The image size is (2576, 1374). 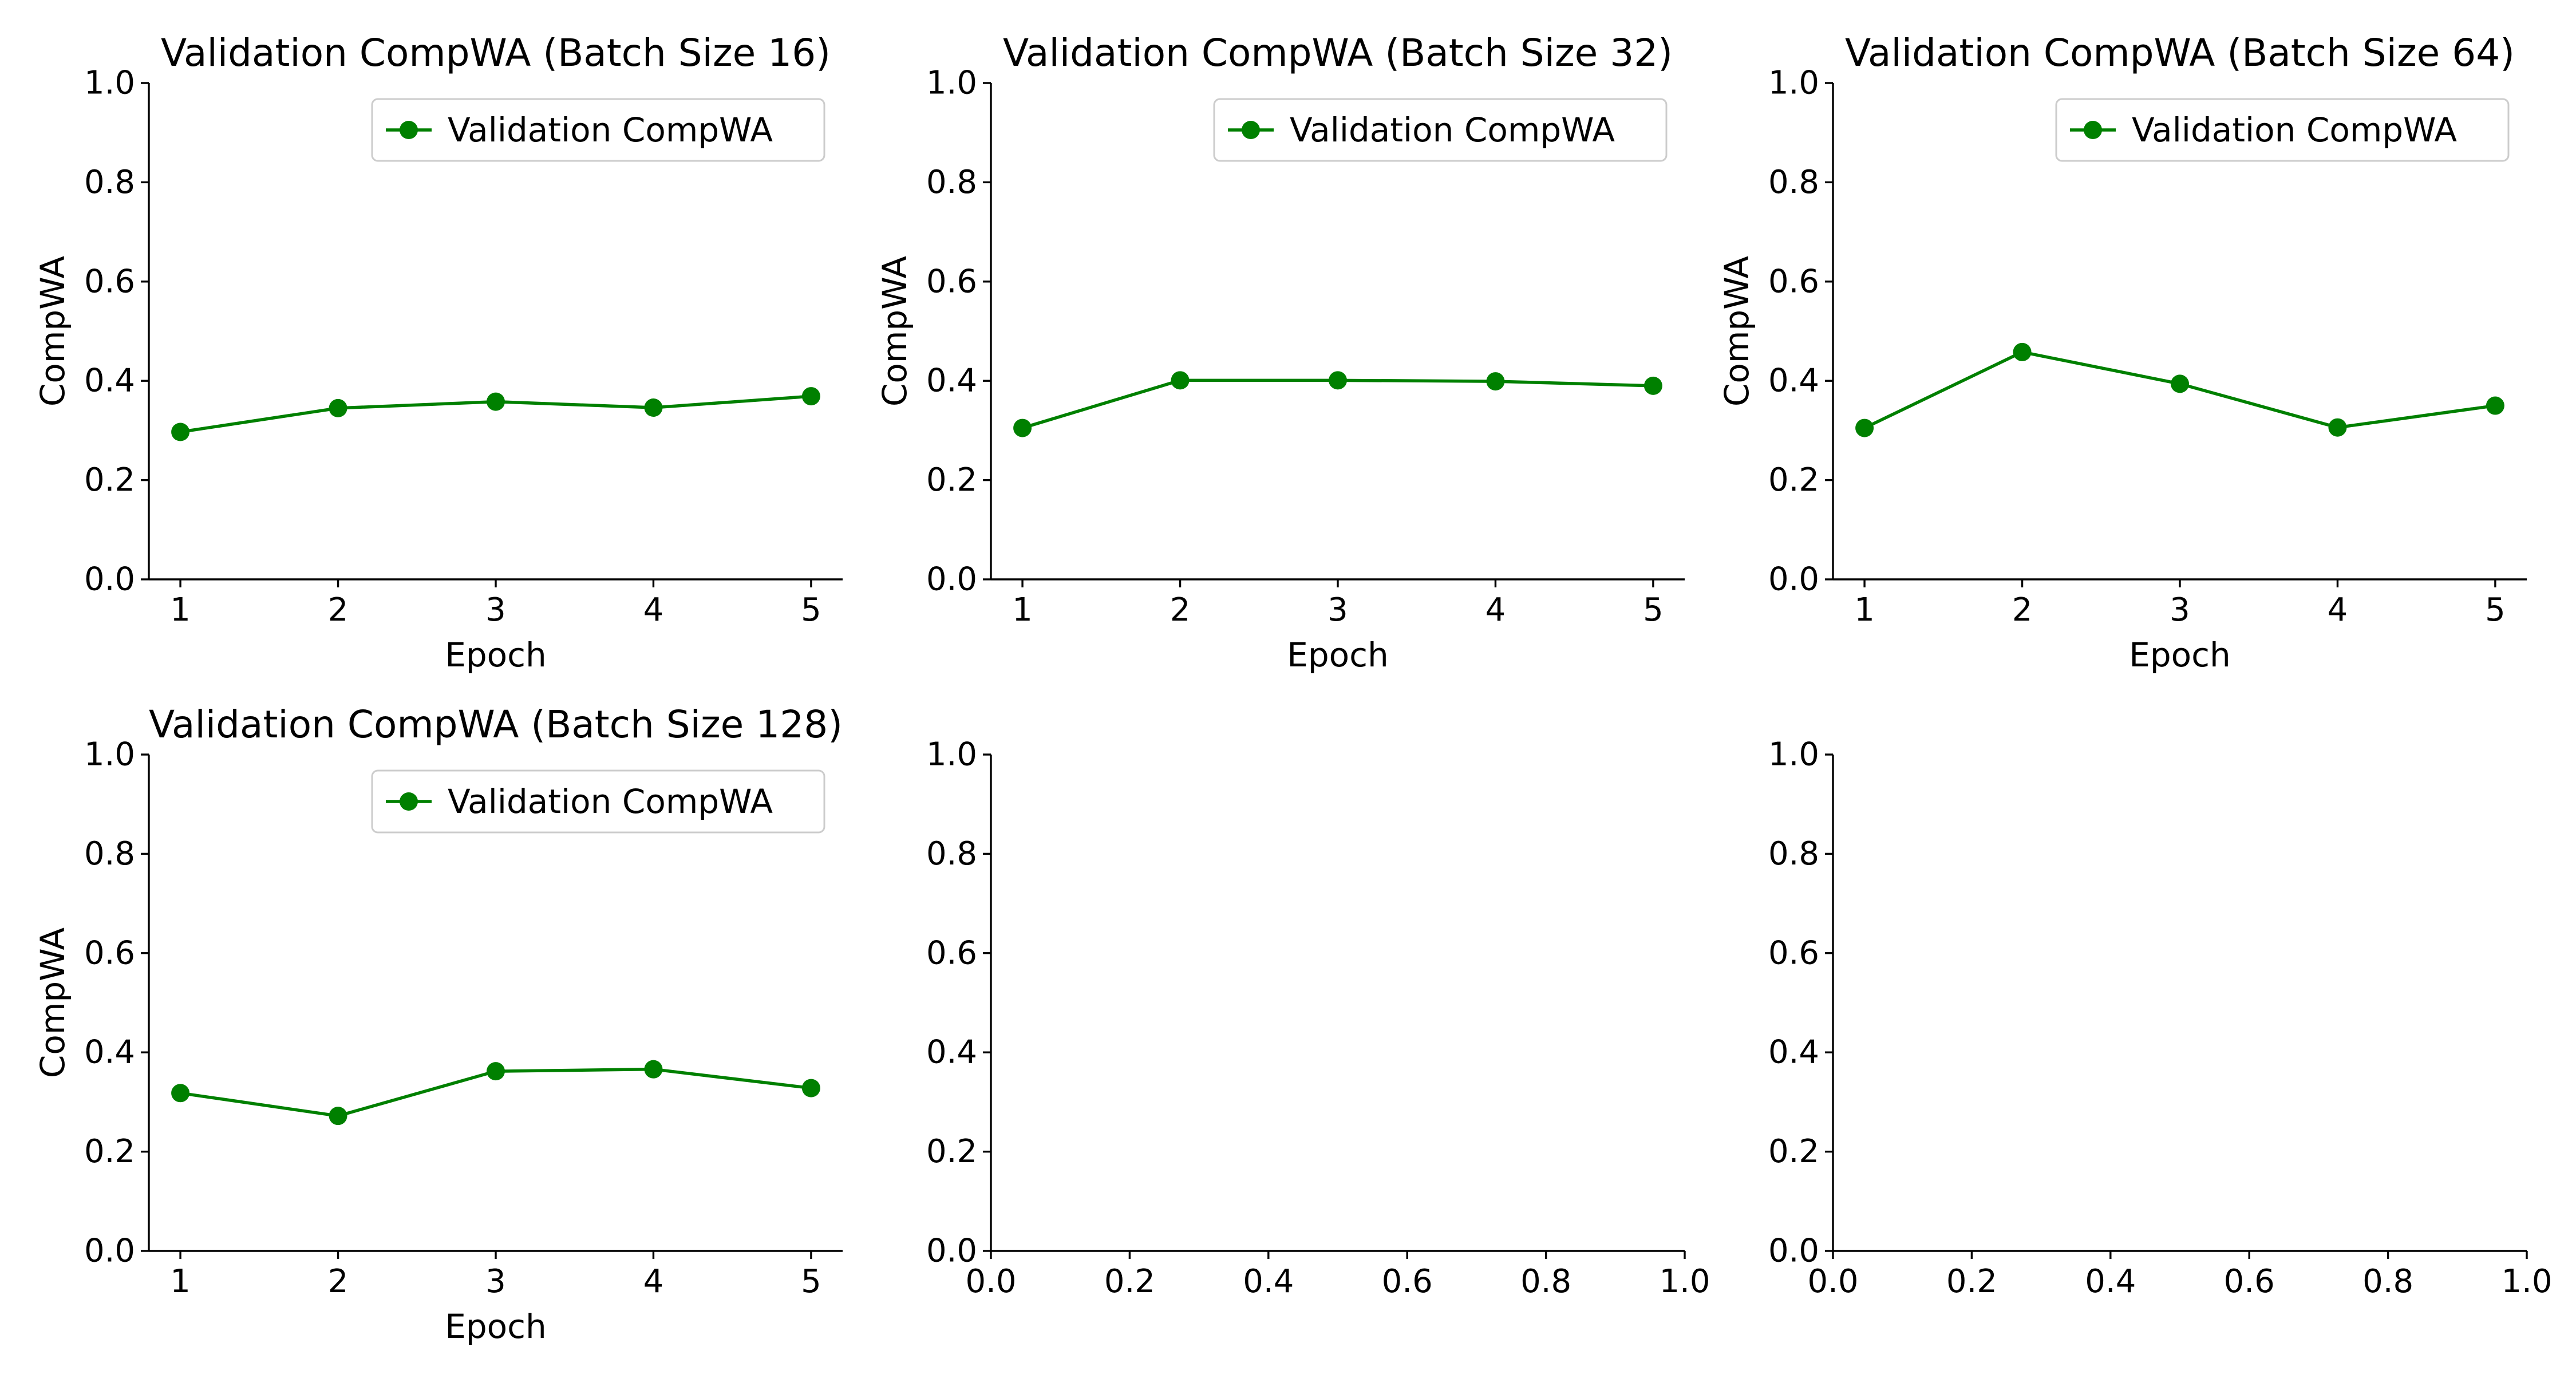 What do you see at coordinates (496, 724) in the screenshot?
I see `chart-title: Validation CompWA (Batch Size 128)` at bounding box center [496, 724].